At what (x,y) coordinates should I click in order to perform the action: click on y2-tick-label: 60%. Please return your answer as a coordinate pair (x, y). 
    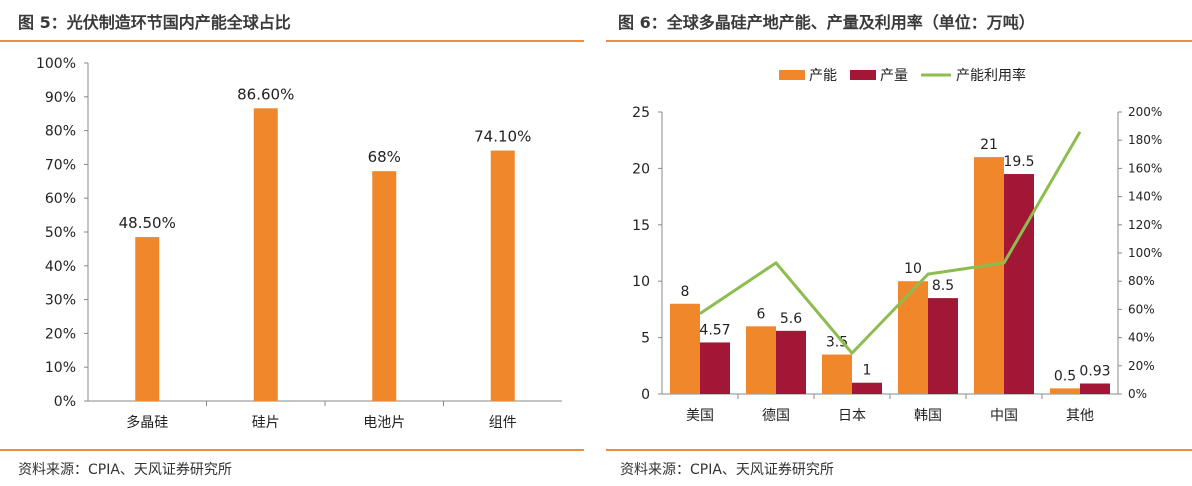
    Looking at the image, I should click on (1141, 309).